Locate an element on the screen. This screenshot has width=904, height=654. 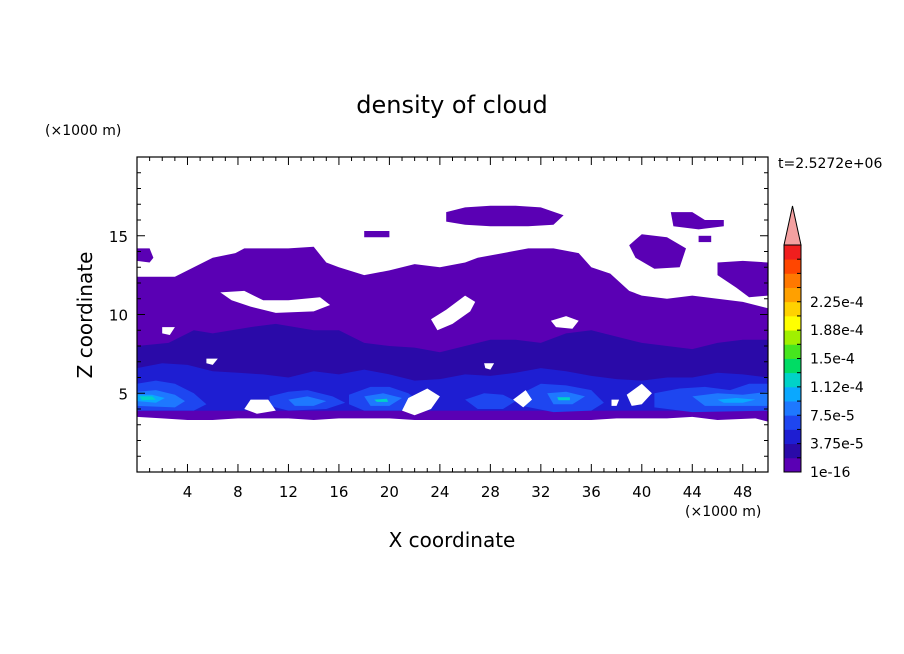
colorbar-label: 1.12e-4 is located at coordinates (837, 388).